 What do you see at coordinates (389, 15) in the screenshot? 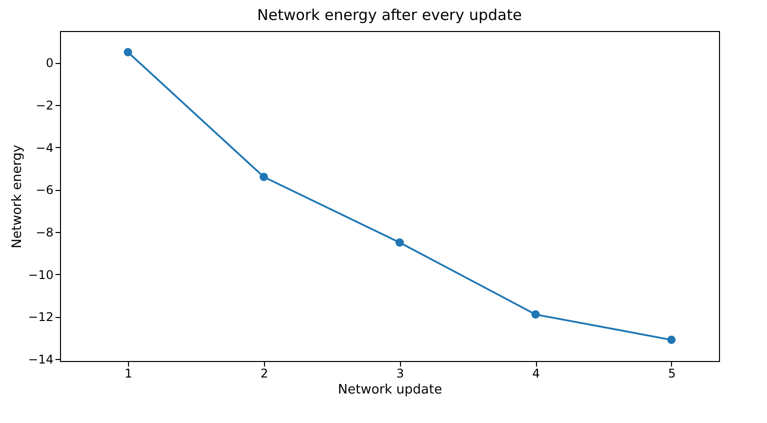
I see `chart-title: Network energy after every update` at bounding box center [389, 15].